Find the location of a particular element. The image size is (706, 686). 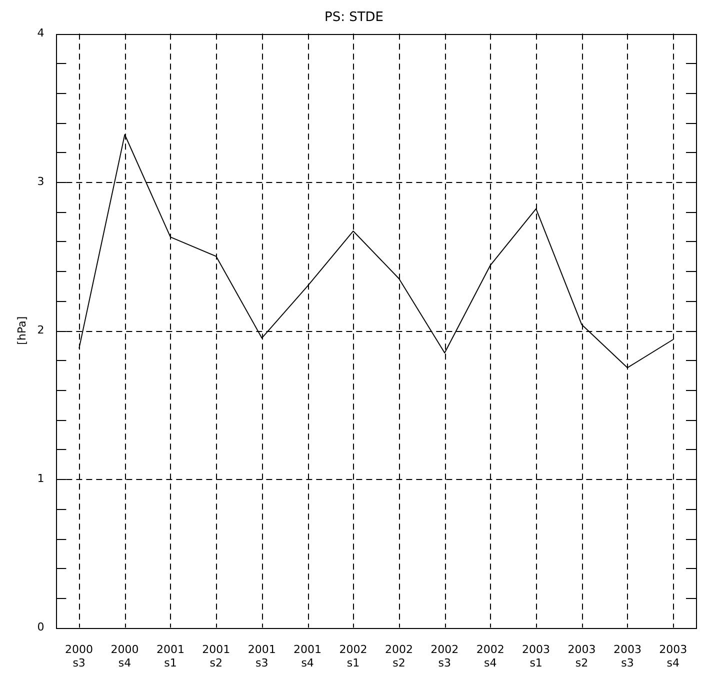

x-tick-label: 2001 s4 is located at coordinates (308, 656).